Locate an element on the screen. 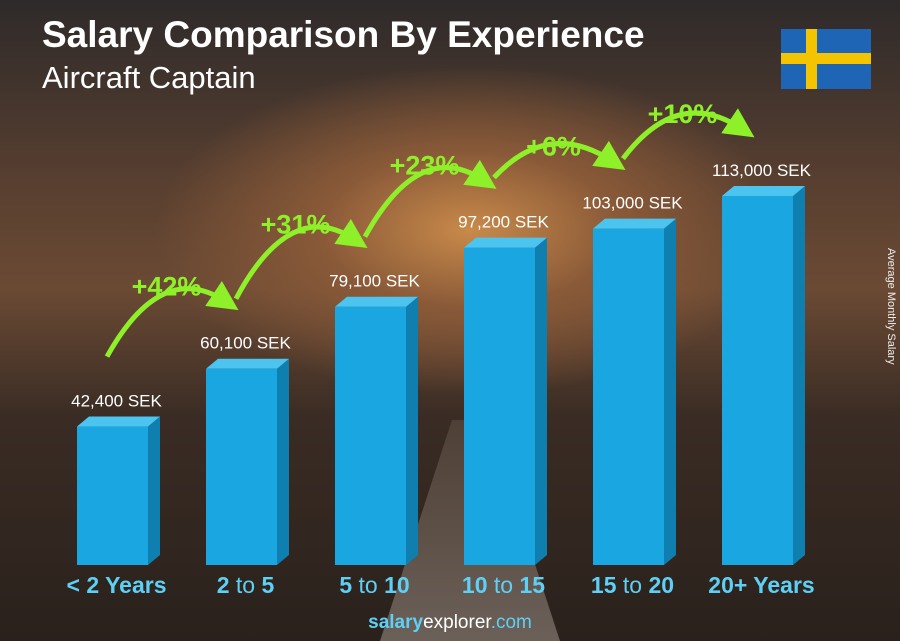  percent-increase-label: +31% is located at coordinates (296, 225).